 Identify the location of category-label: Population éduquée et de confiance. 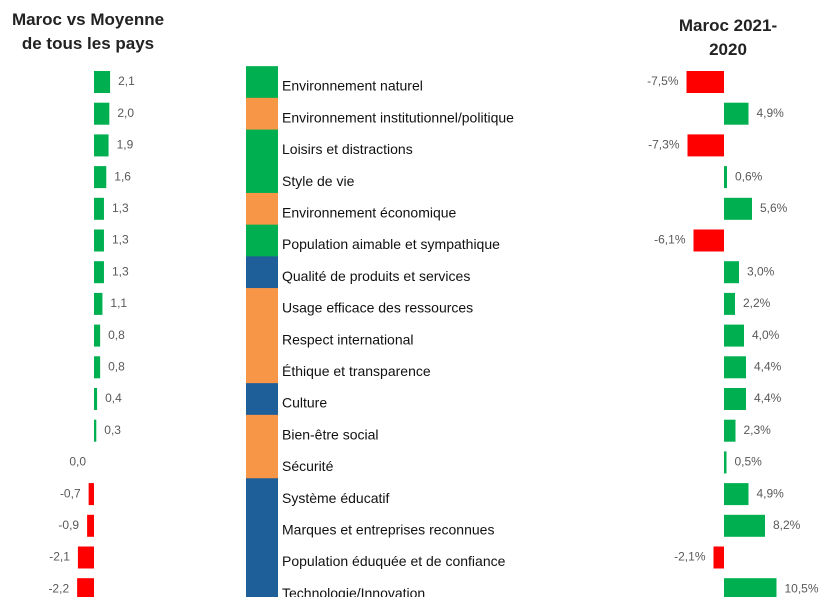
(394, 561).